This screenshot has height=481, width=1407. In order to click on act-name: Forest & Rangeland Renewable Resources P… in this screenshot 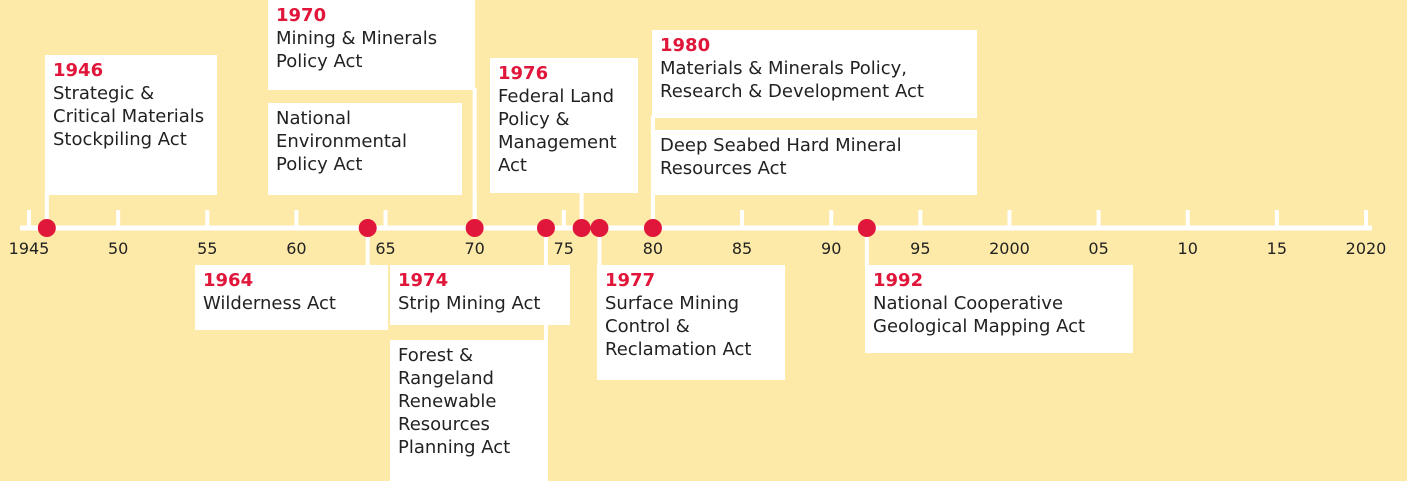, I will do `click(454, 401)`.